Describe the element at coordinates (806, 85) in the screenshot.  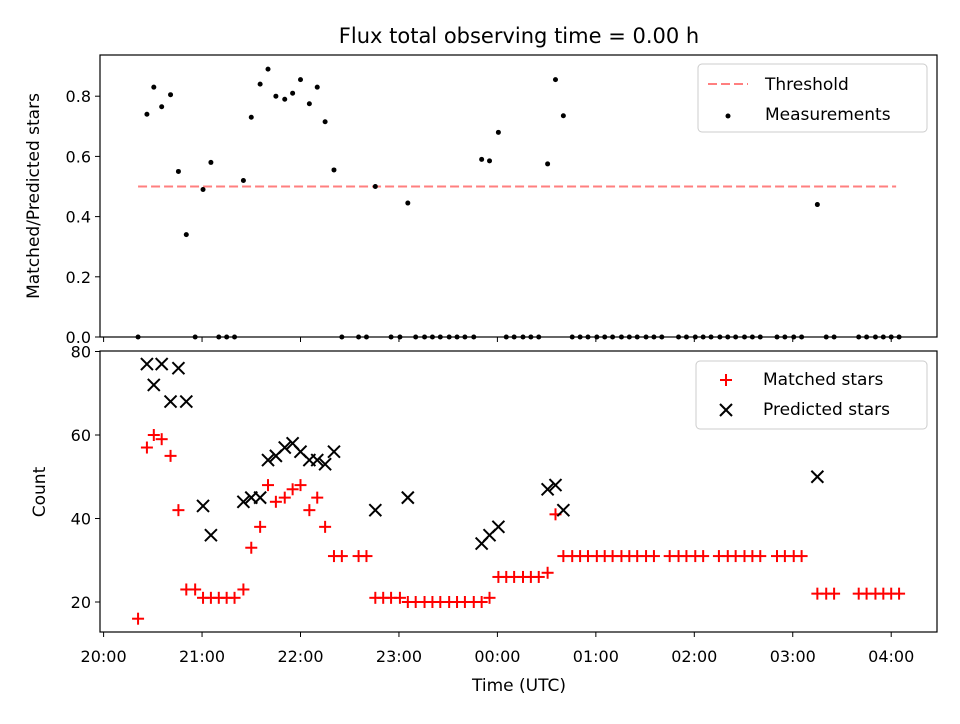
I see `threshold-legend-label: Threshold` at that location.